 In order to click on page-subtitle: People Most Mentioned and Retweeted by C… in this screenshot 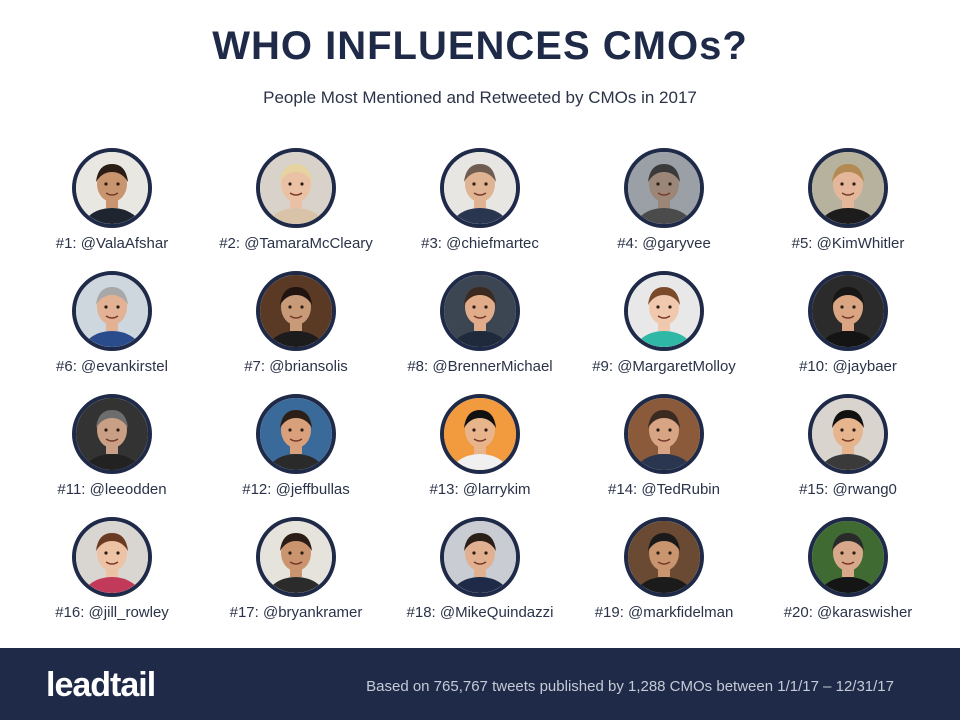, I will do `click(480, 97)`.